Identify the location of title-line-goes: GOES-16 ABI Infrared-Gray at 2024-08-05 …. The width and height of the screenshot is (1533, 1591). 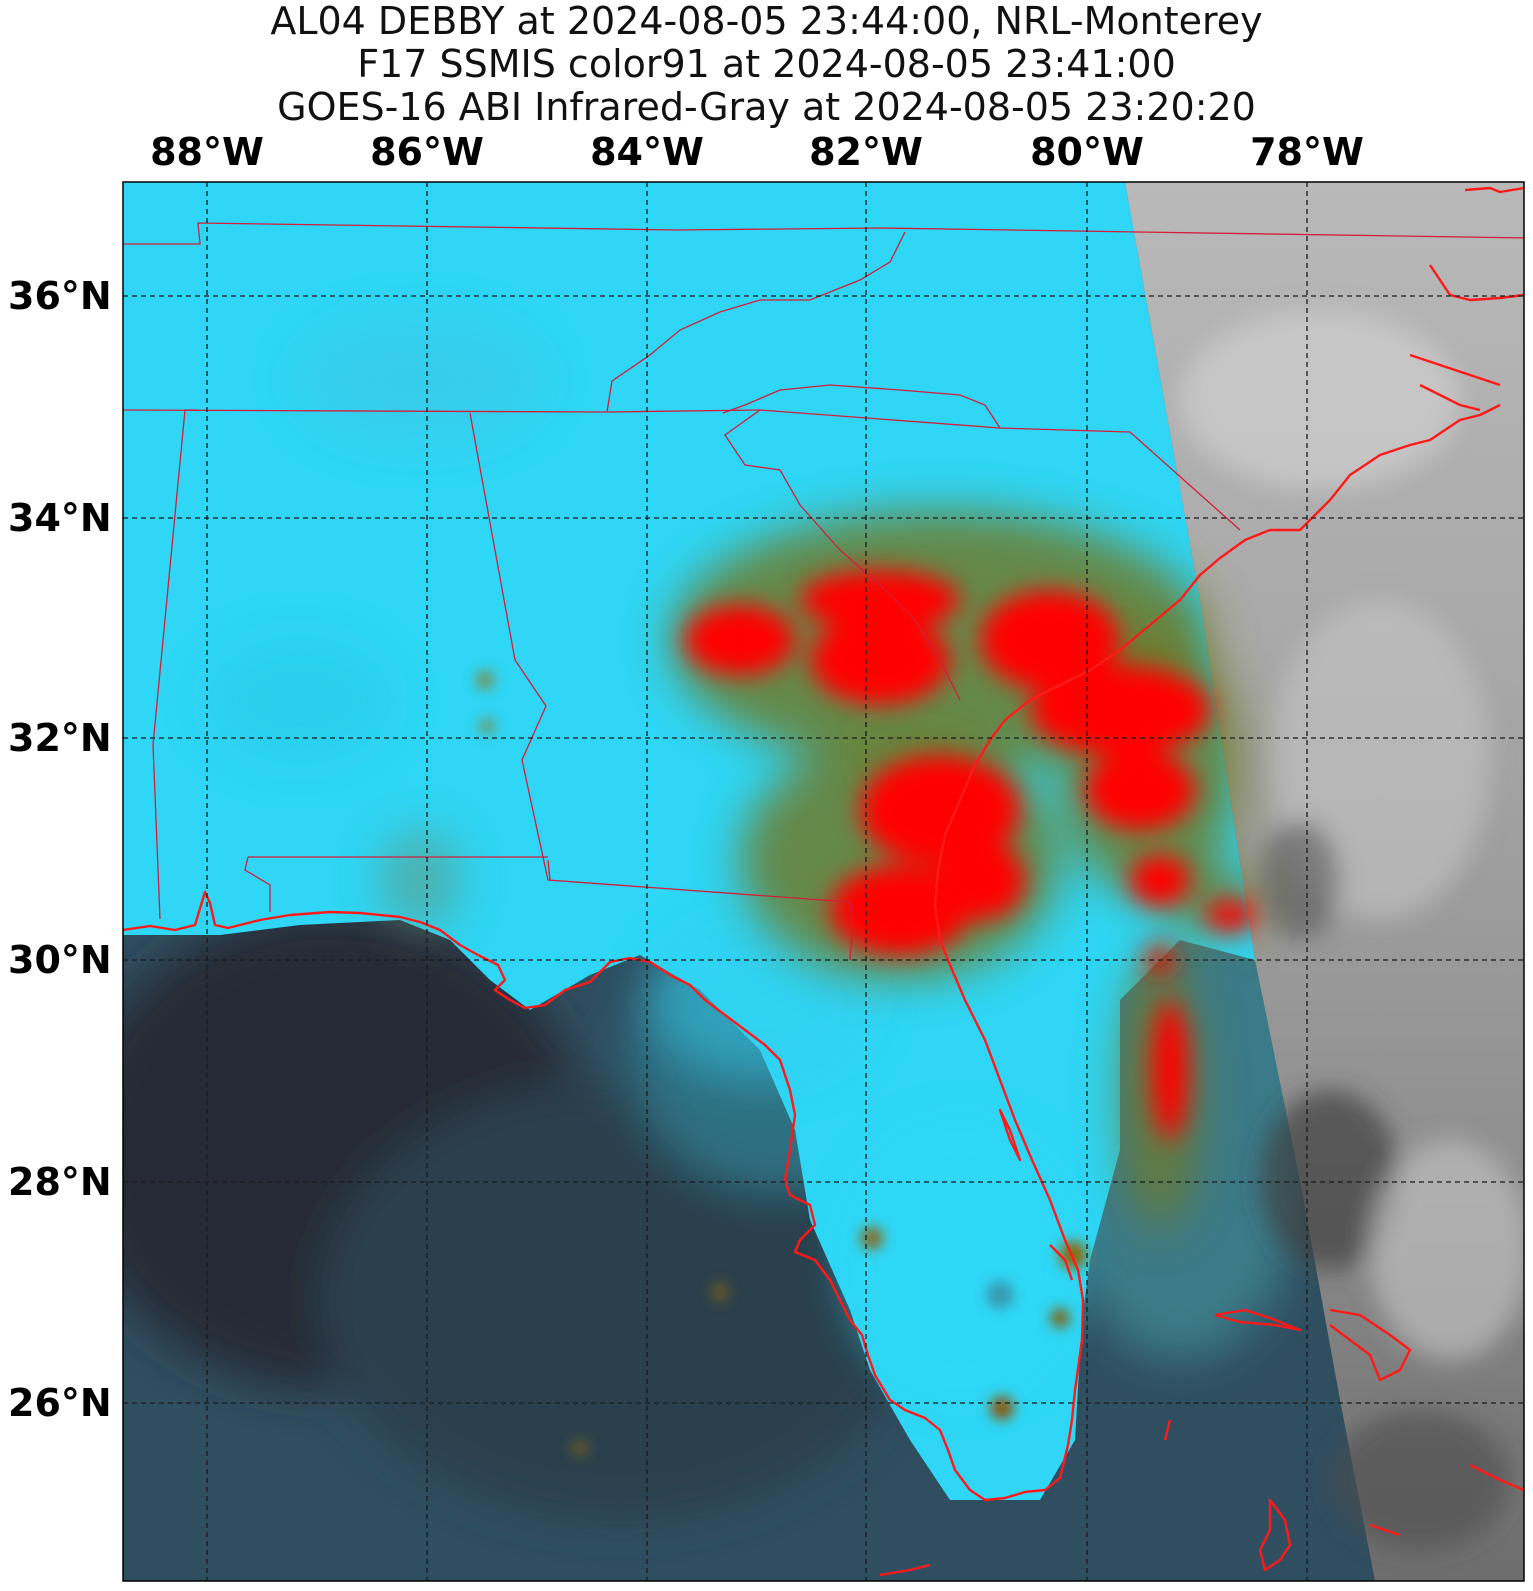
(766, 107).